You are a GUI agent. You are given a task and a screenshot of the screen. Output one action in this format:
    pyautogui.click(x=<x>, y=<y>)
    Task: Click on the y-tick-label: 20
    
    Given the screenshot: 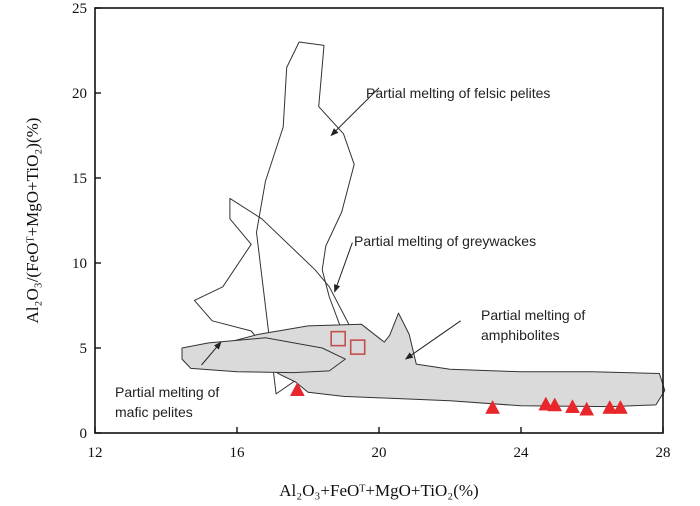 What is the action you would take?
    pyautogui.click(x=79, y=94)
    